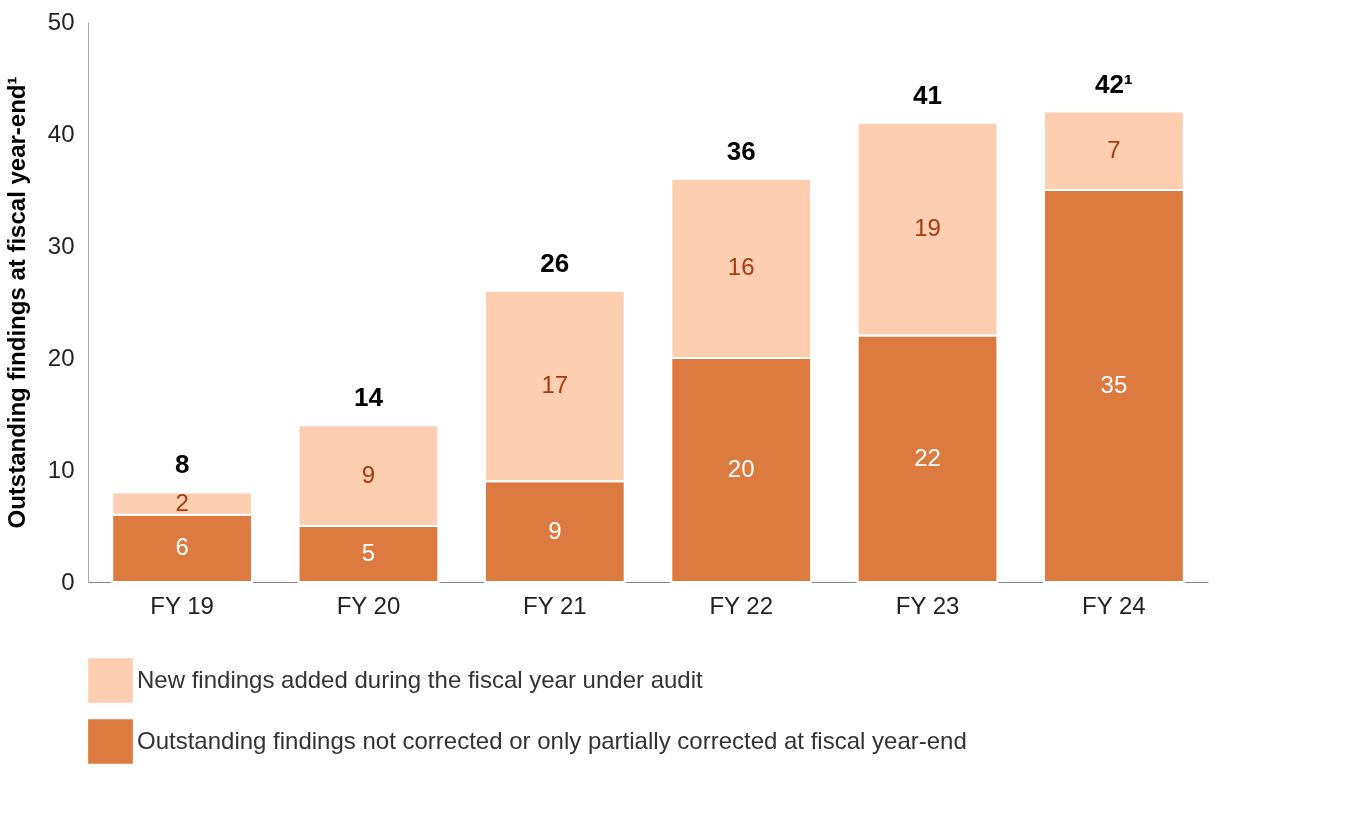  I want to click on data-label: 22, so click(927, 457).